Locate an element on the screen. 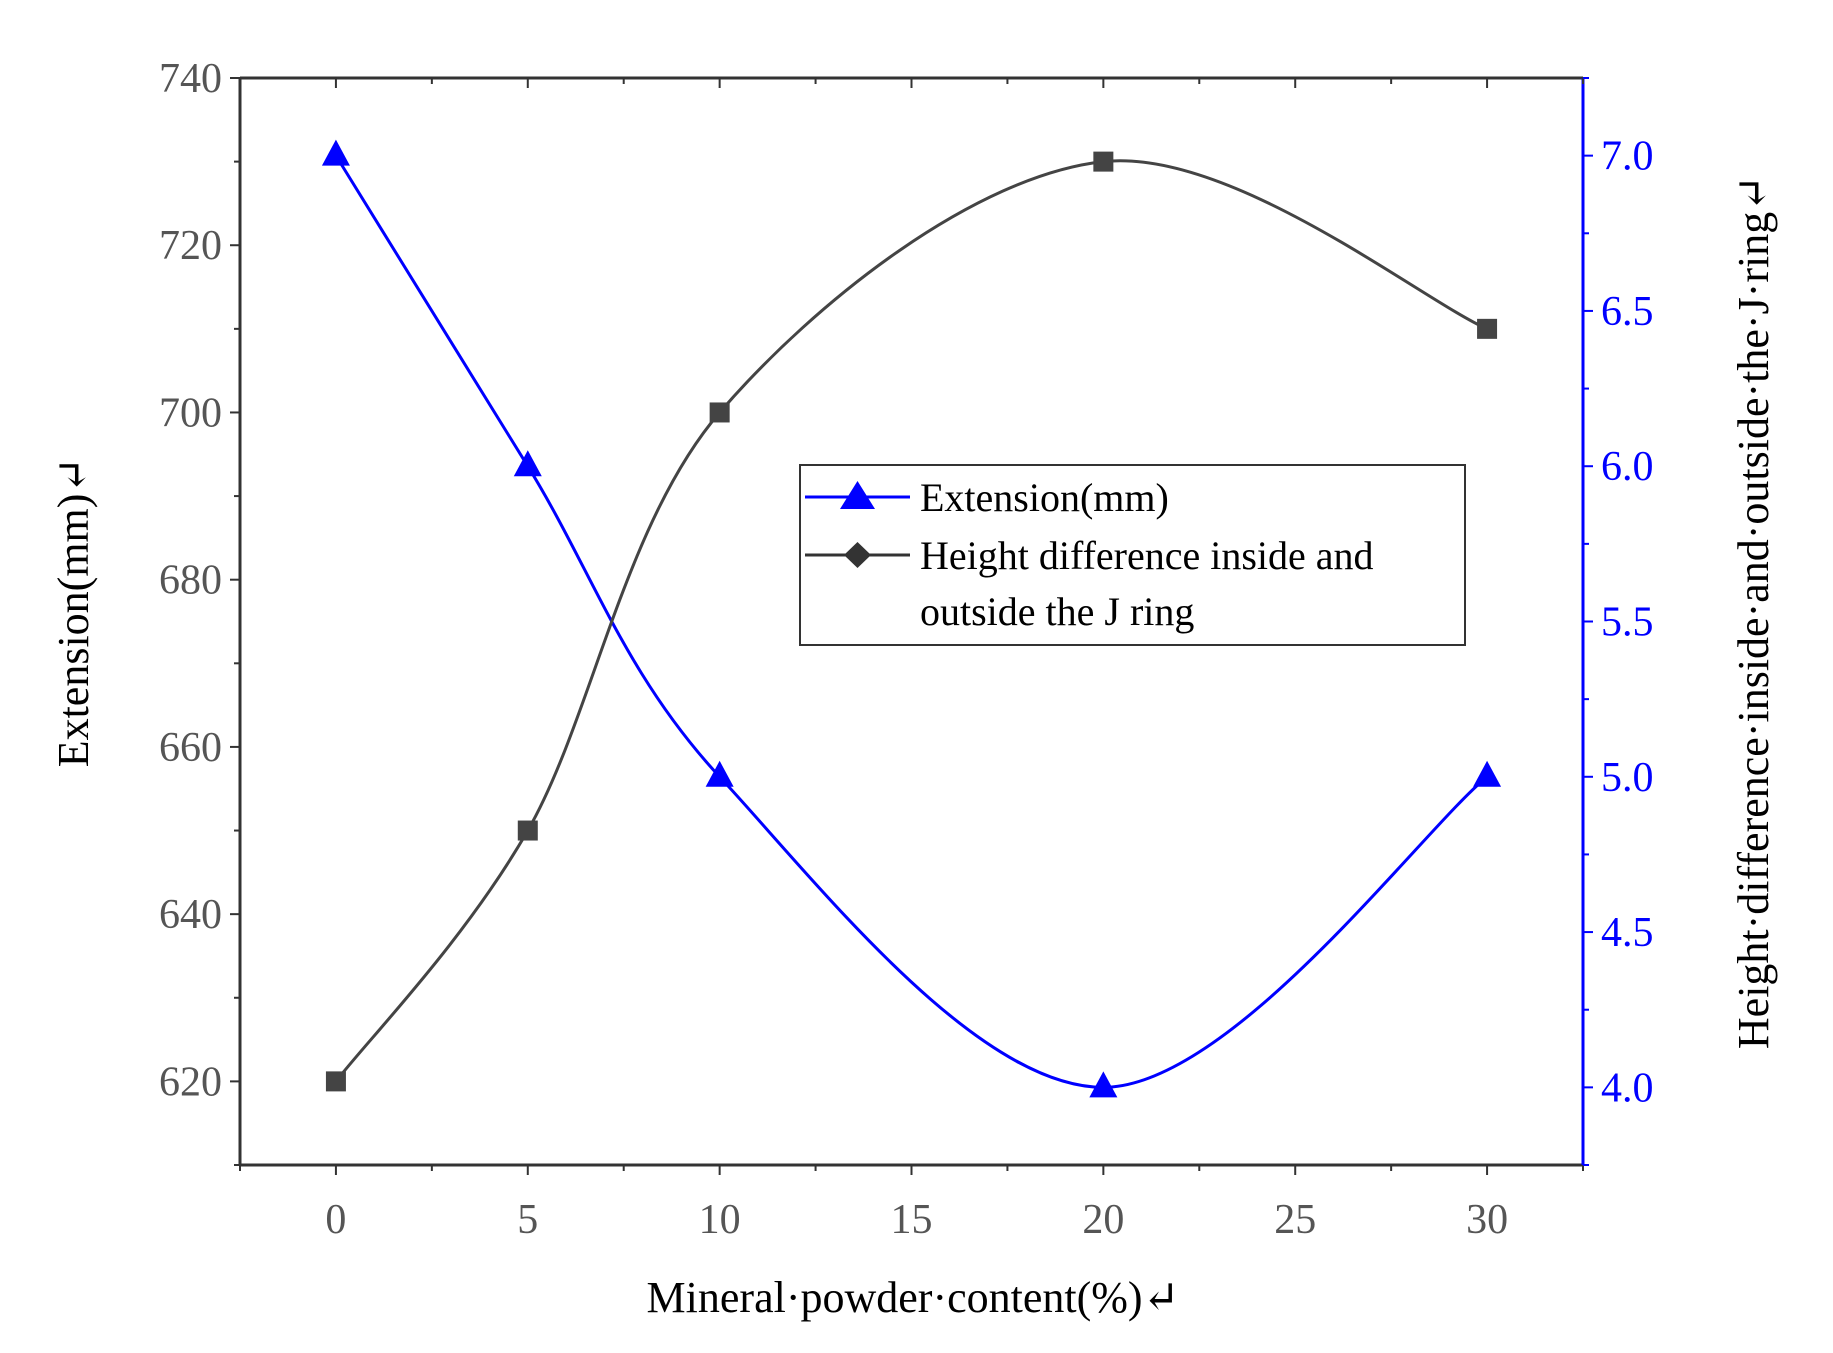  x-axis-title: Mineral·powder·content(%)↵ is located at coordinates (913, 1297).